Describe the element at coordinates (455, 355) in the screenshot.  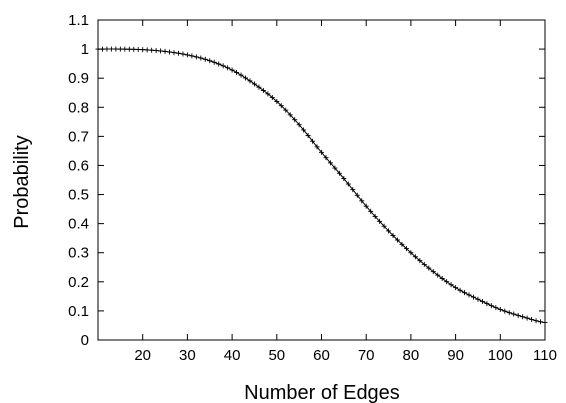
I see `x-tick-label: 90` at that location.